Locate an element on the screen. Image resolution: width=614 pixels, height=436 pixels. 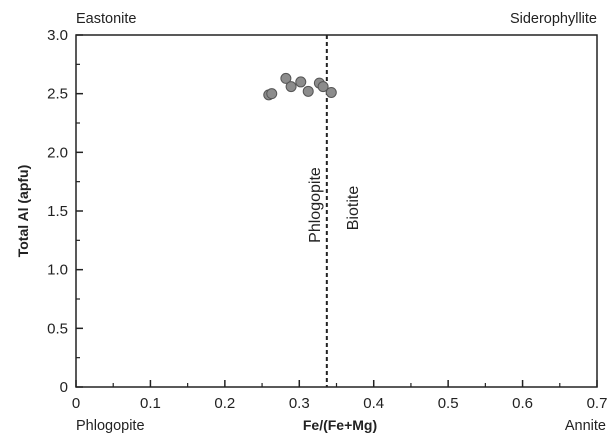
y-tick-label: 3.0 is located at coordinates (57, 35).